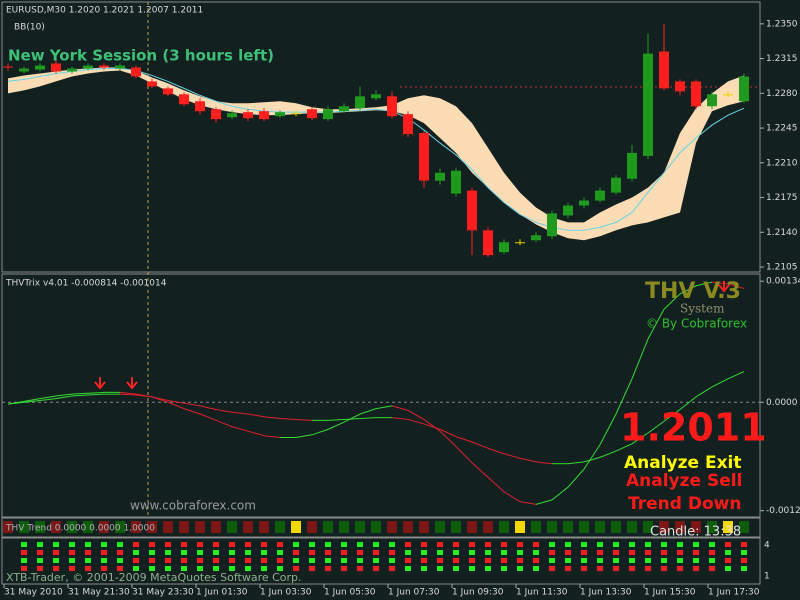 The height and width of the screenshot is (600, 800). What do you see at coordinates (782, 233) in the screenshot?
I see `y-tick-label: 1.2140` at bounding box center [782, 233].